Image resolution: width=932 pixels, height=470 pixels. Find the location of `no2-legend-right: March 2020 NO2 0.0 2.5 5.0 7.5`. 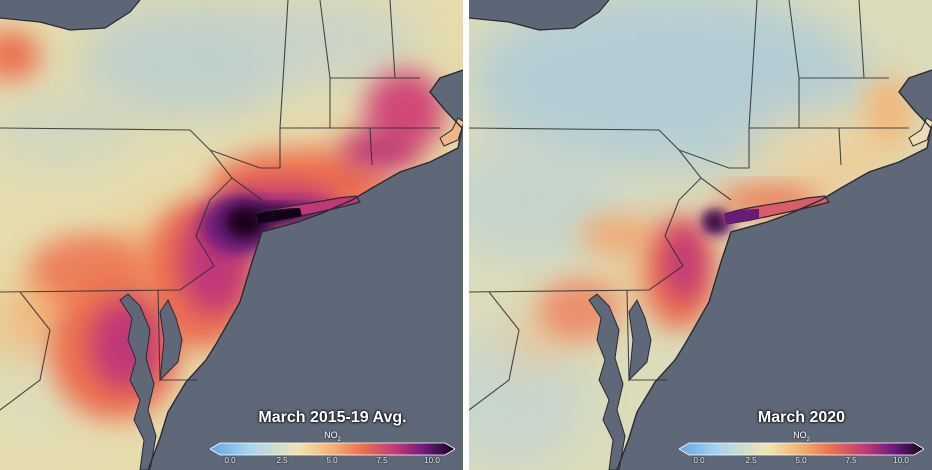

no2-legend-right: March 2020 NO2 0.0 2.5 5.0 7.5 is located at coordinates (801, 439).